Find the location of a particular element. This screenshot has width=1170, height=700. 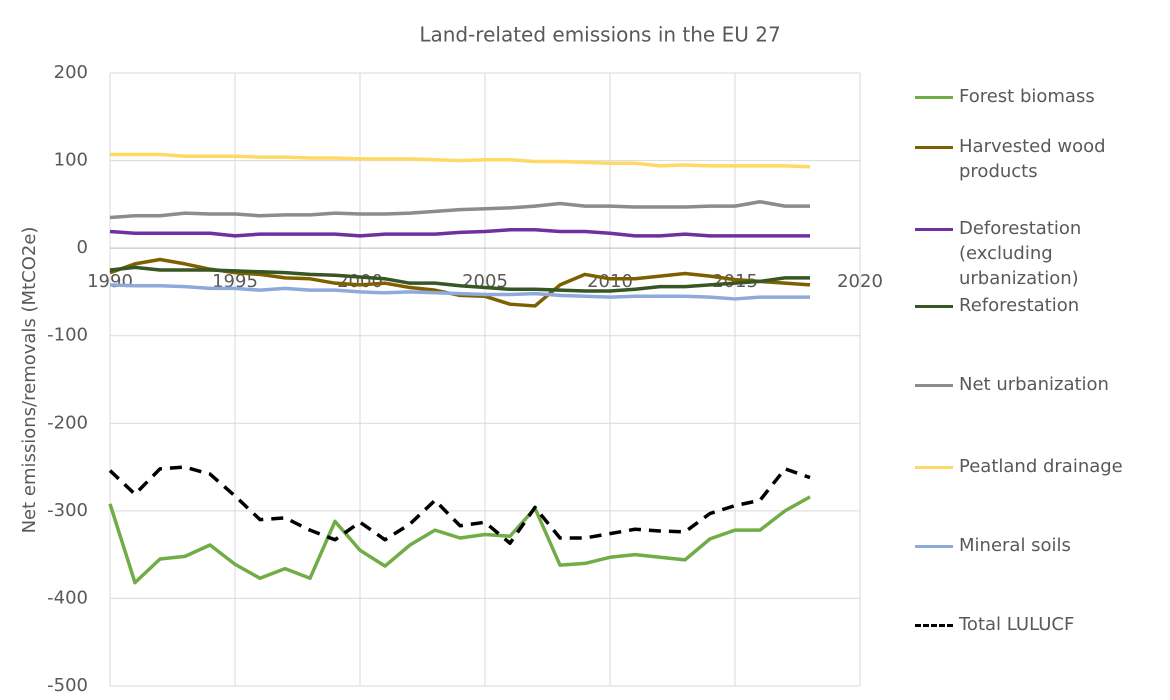

legend-entry: Mineral soils is located at coordinates (1040, 545).